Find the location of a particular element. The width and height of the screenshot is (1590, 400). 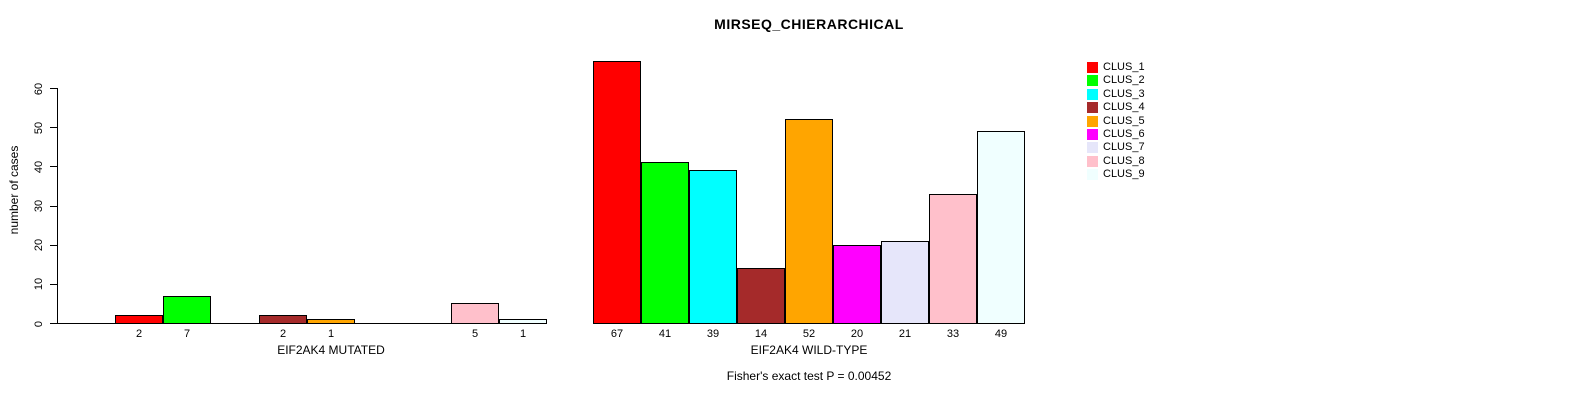

bar-value-label: 49 is located at coordinates (1001, 334).